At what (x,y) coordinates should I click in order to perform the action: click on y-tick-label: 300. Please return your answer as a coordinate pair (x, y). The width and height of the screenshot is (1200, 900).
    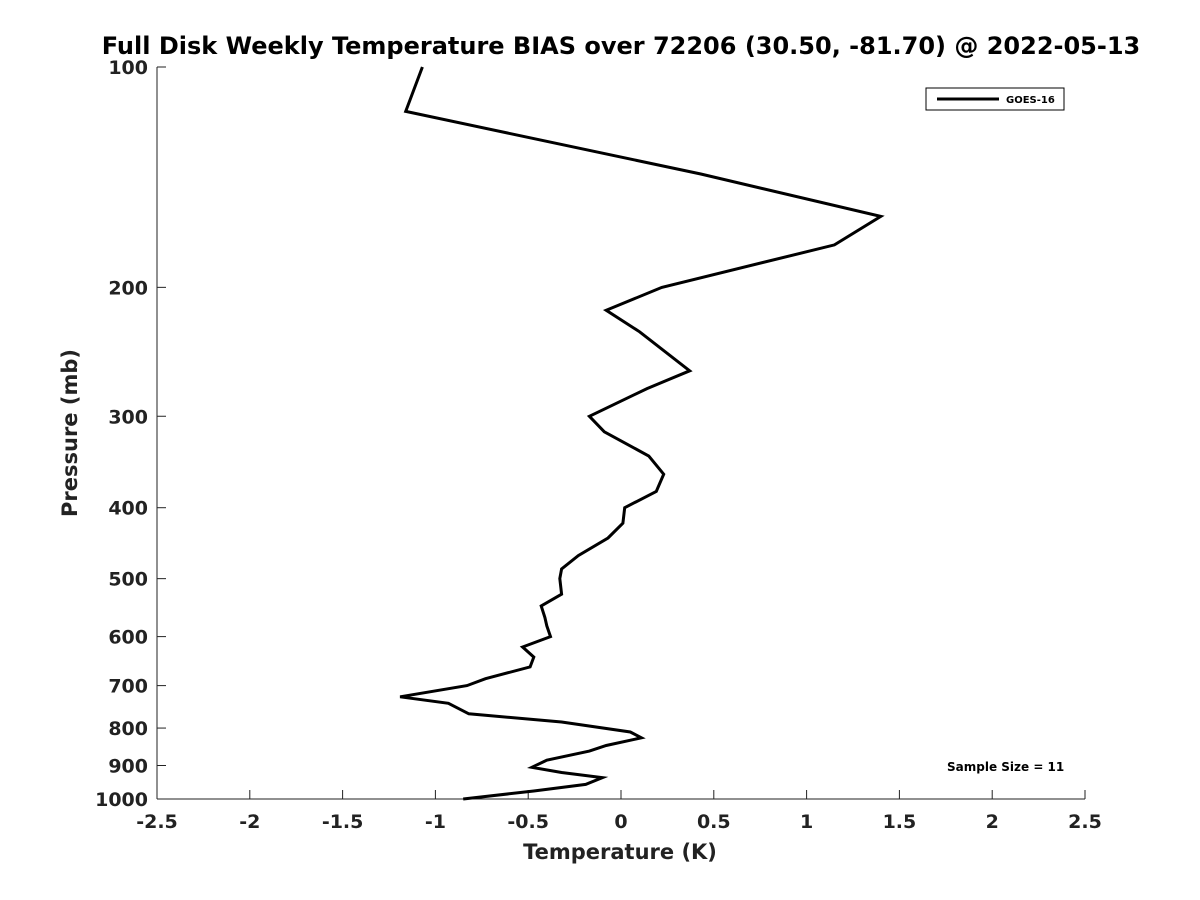
    Looking at the image, I should click on (128, 417).